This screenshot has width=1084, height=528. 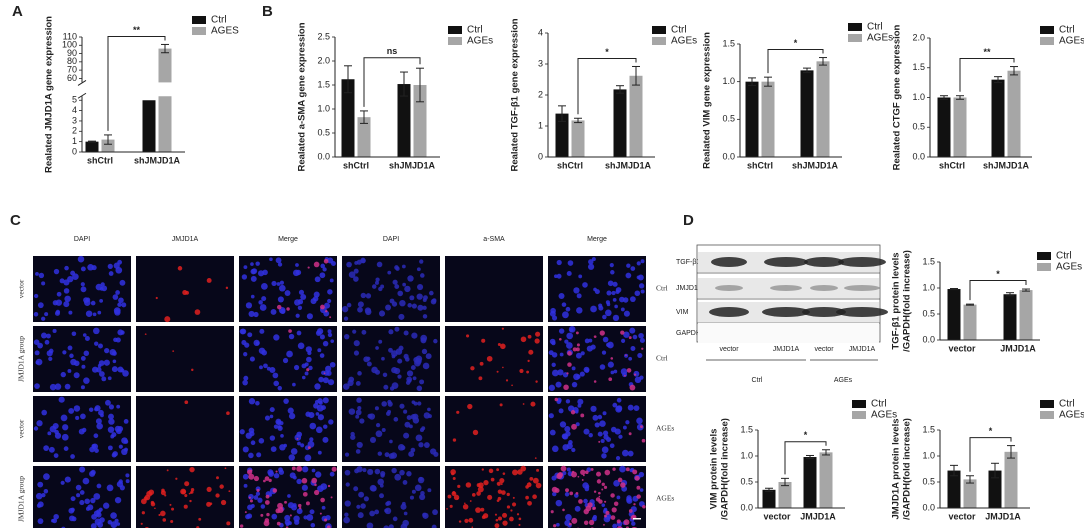 I want to click on significance-label: ns, so click(x=392, y=51).